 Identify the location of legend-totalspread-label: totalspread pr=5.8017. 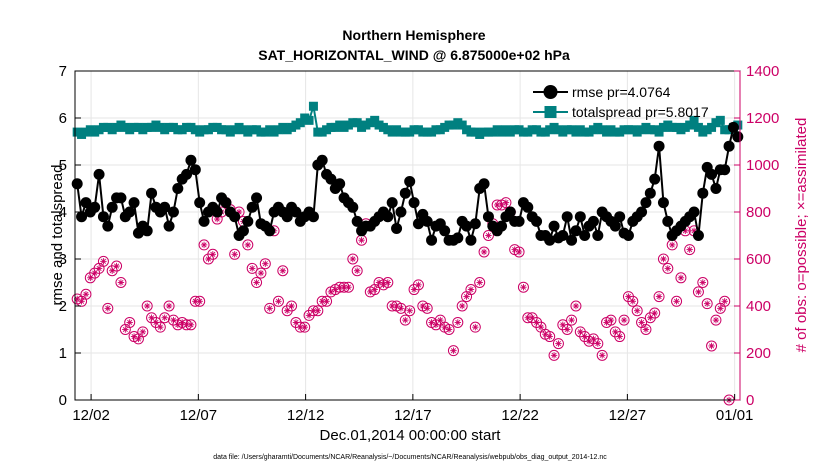
(640, 112).